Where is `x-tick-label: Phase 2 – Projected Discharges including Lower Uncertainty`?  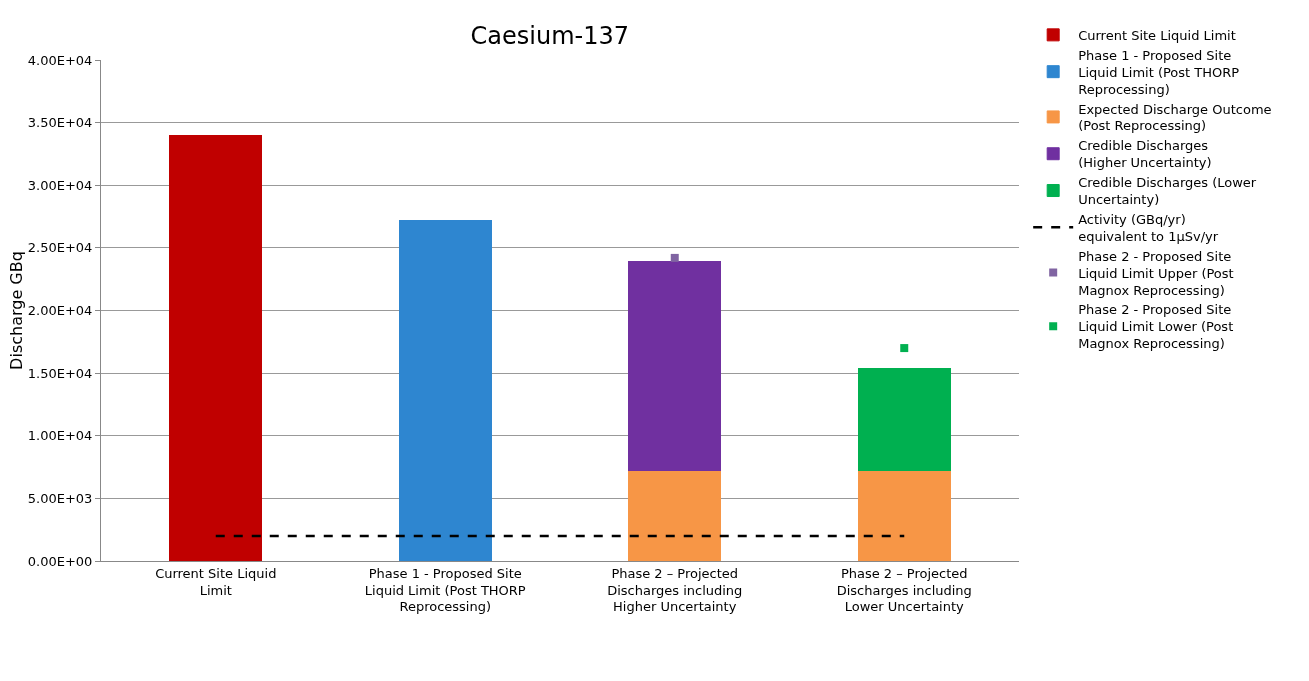 x-tick-label: Phase 2 – Projected Discharges including Lower Uncertainty is located at coordinates (904, 590).